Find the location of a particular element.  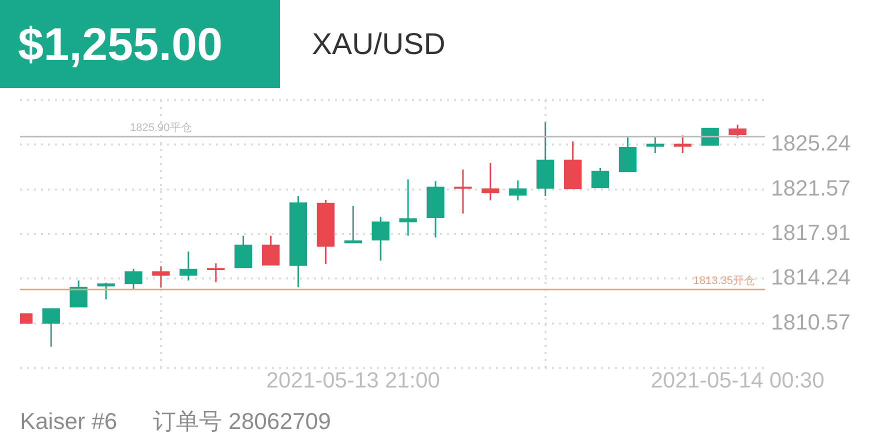

x-tick-label: 2021-05-14 00:30 is located at coordinates (737, 379).